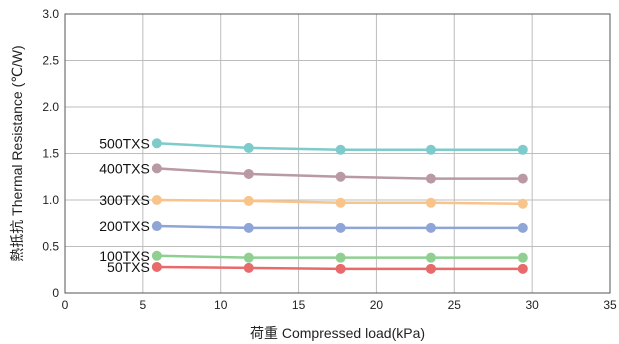 The width and height of the screenshot is (619, 344). What do you see at coordinates (124, 143) in the screenshot?
I see `series-label: 500TXS` at bounding box center [124, 143].